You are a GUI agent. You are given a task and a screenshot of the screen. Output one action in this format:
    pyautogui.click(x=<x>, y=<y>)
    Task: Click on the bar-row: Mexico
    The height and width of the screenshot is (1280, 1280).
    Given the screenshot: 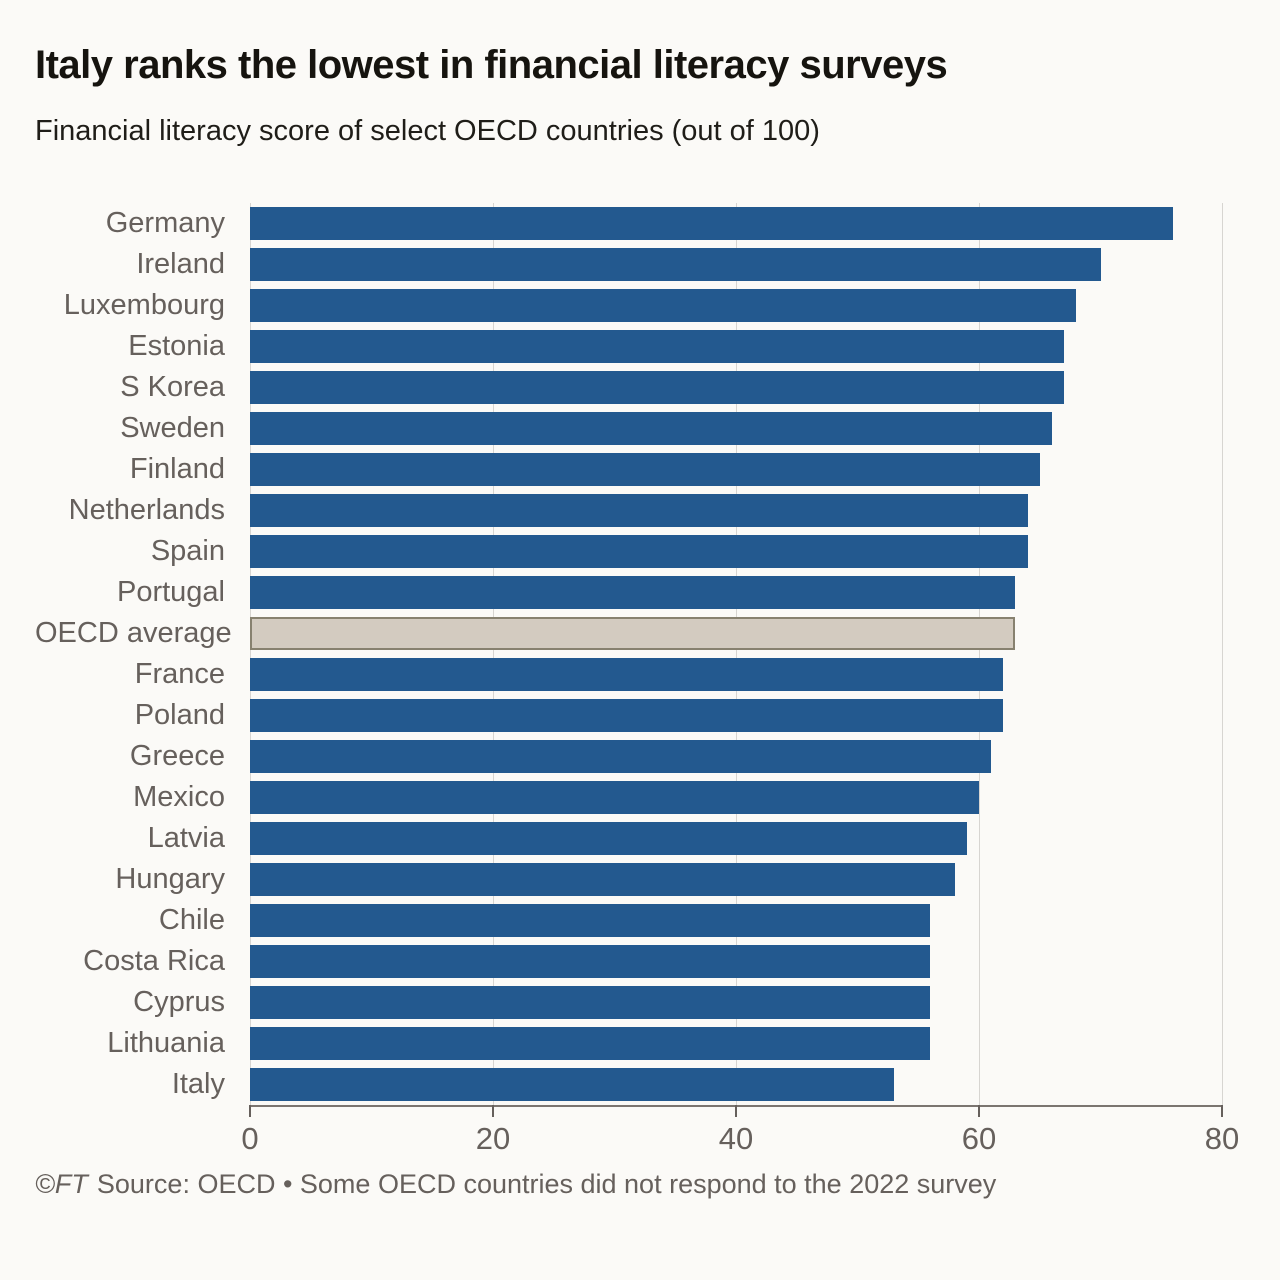 What is the action you would take?
    pyautogui.click(x=657, y=797)
    